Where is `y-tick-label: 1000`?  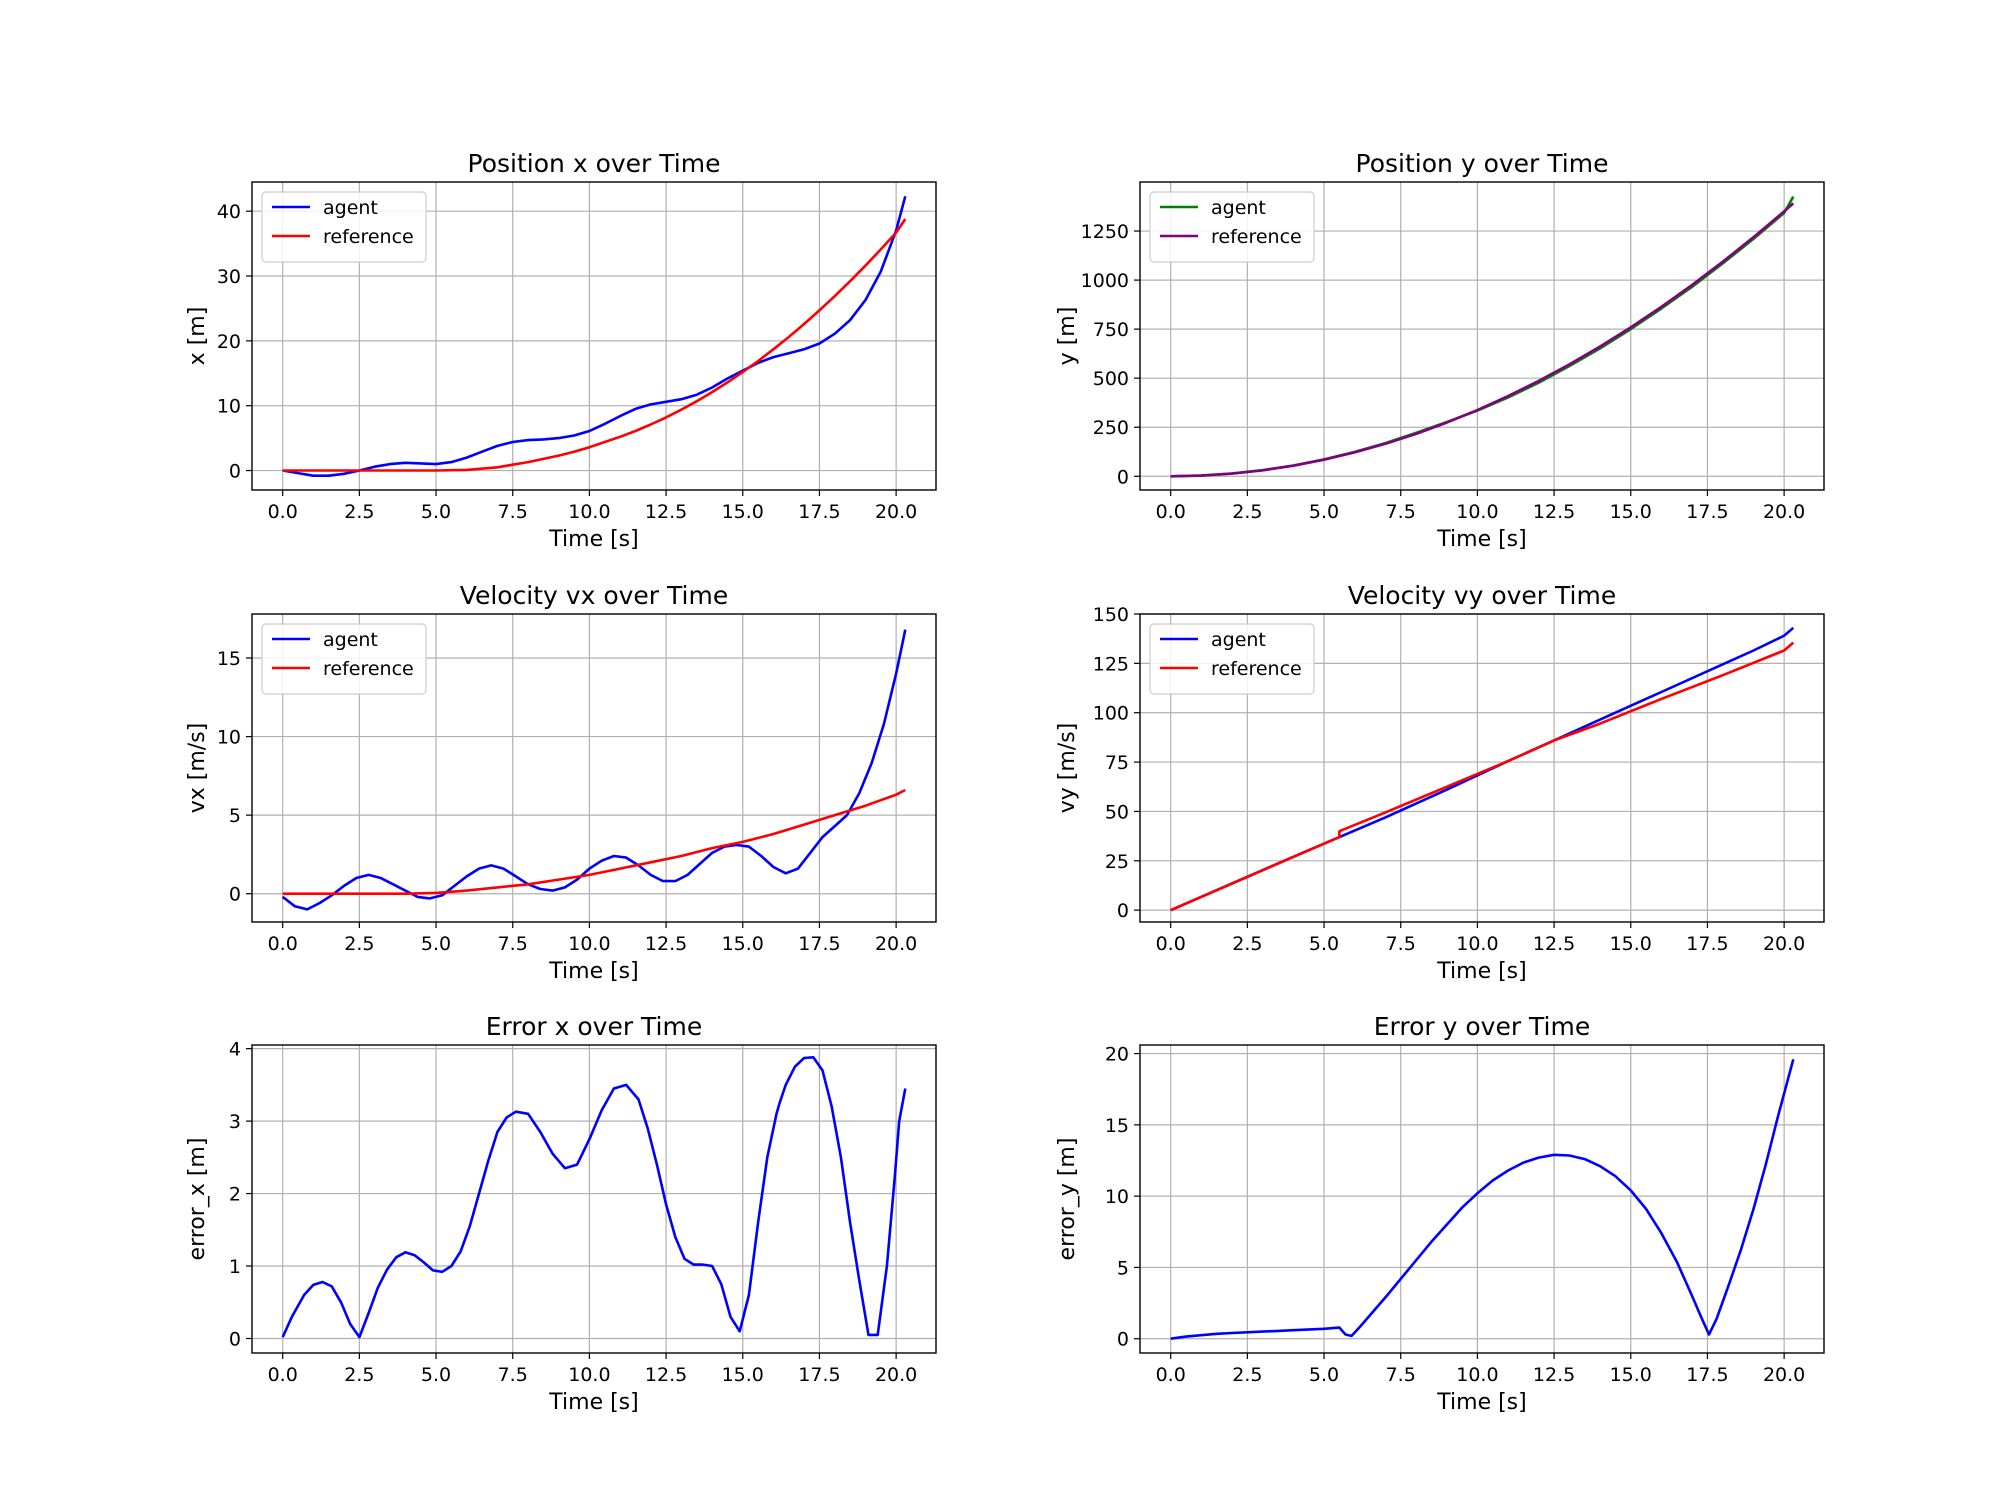
y-tick-label: 1000 is located at coordinates (1105, 281).